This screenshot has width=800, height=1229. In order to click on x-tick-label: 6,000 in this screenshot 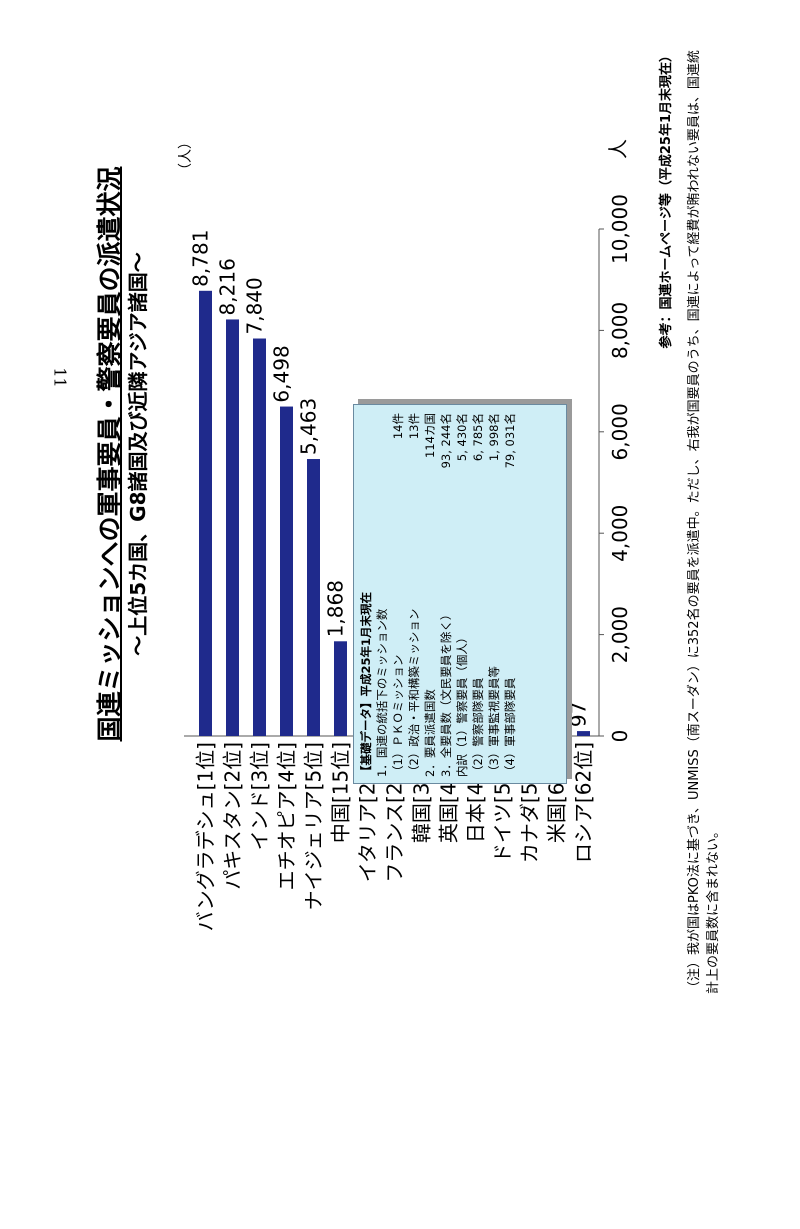, I will do `click(620, 431)`.